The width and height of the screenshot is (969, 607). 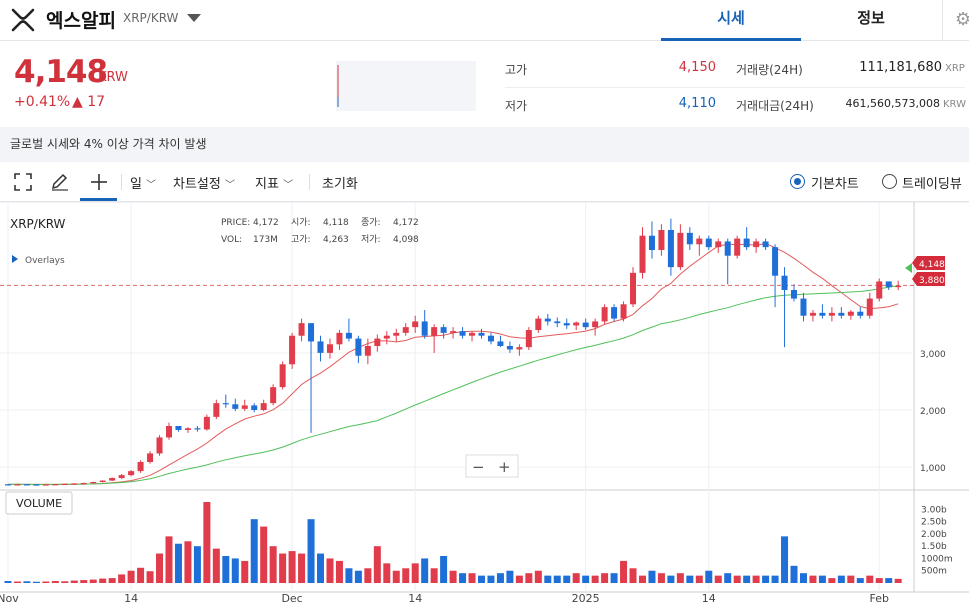 I want to click on crosshair-icon, so click(x=99, y=182).